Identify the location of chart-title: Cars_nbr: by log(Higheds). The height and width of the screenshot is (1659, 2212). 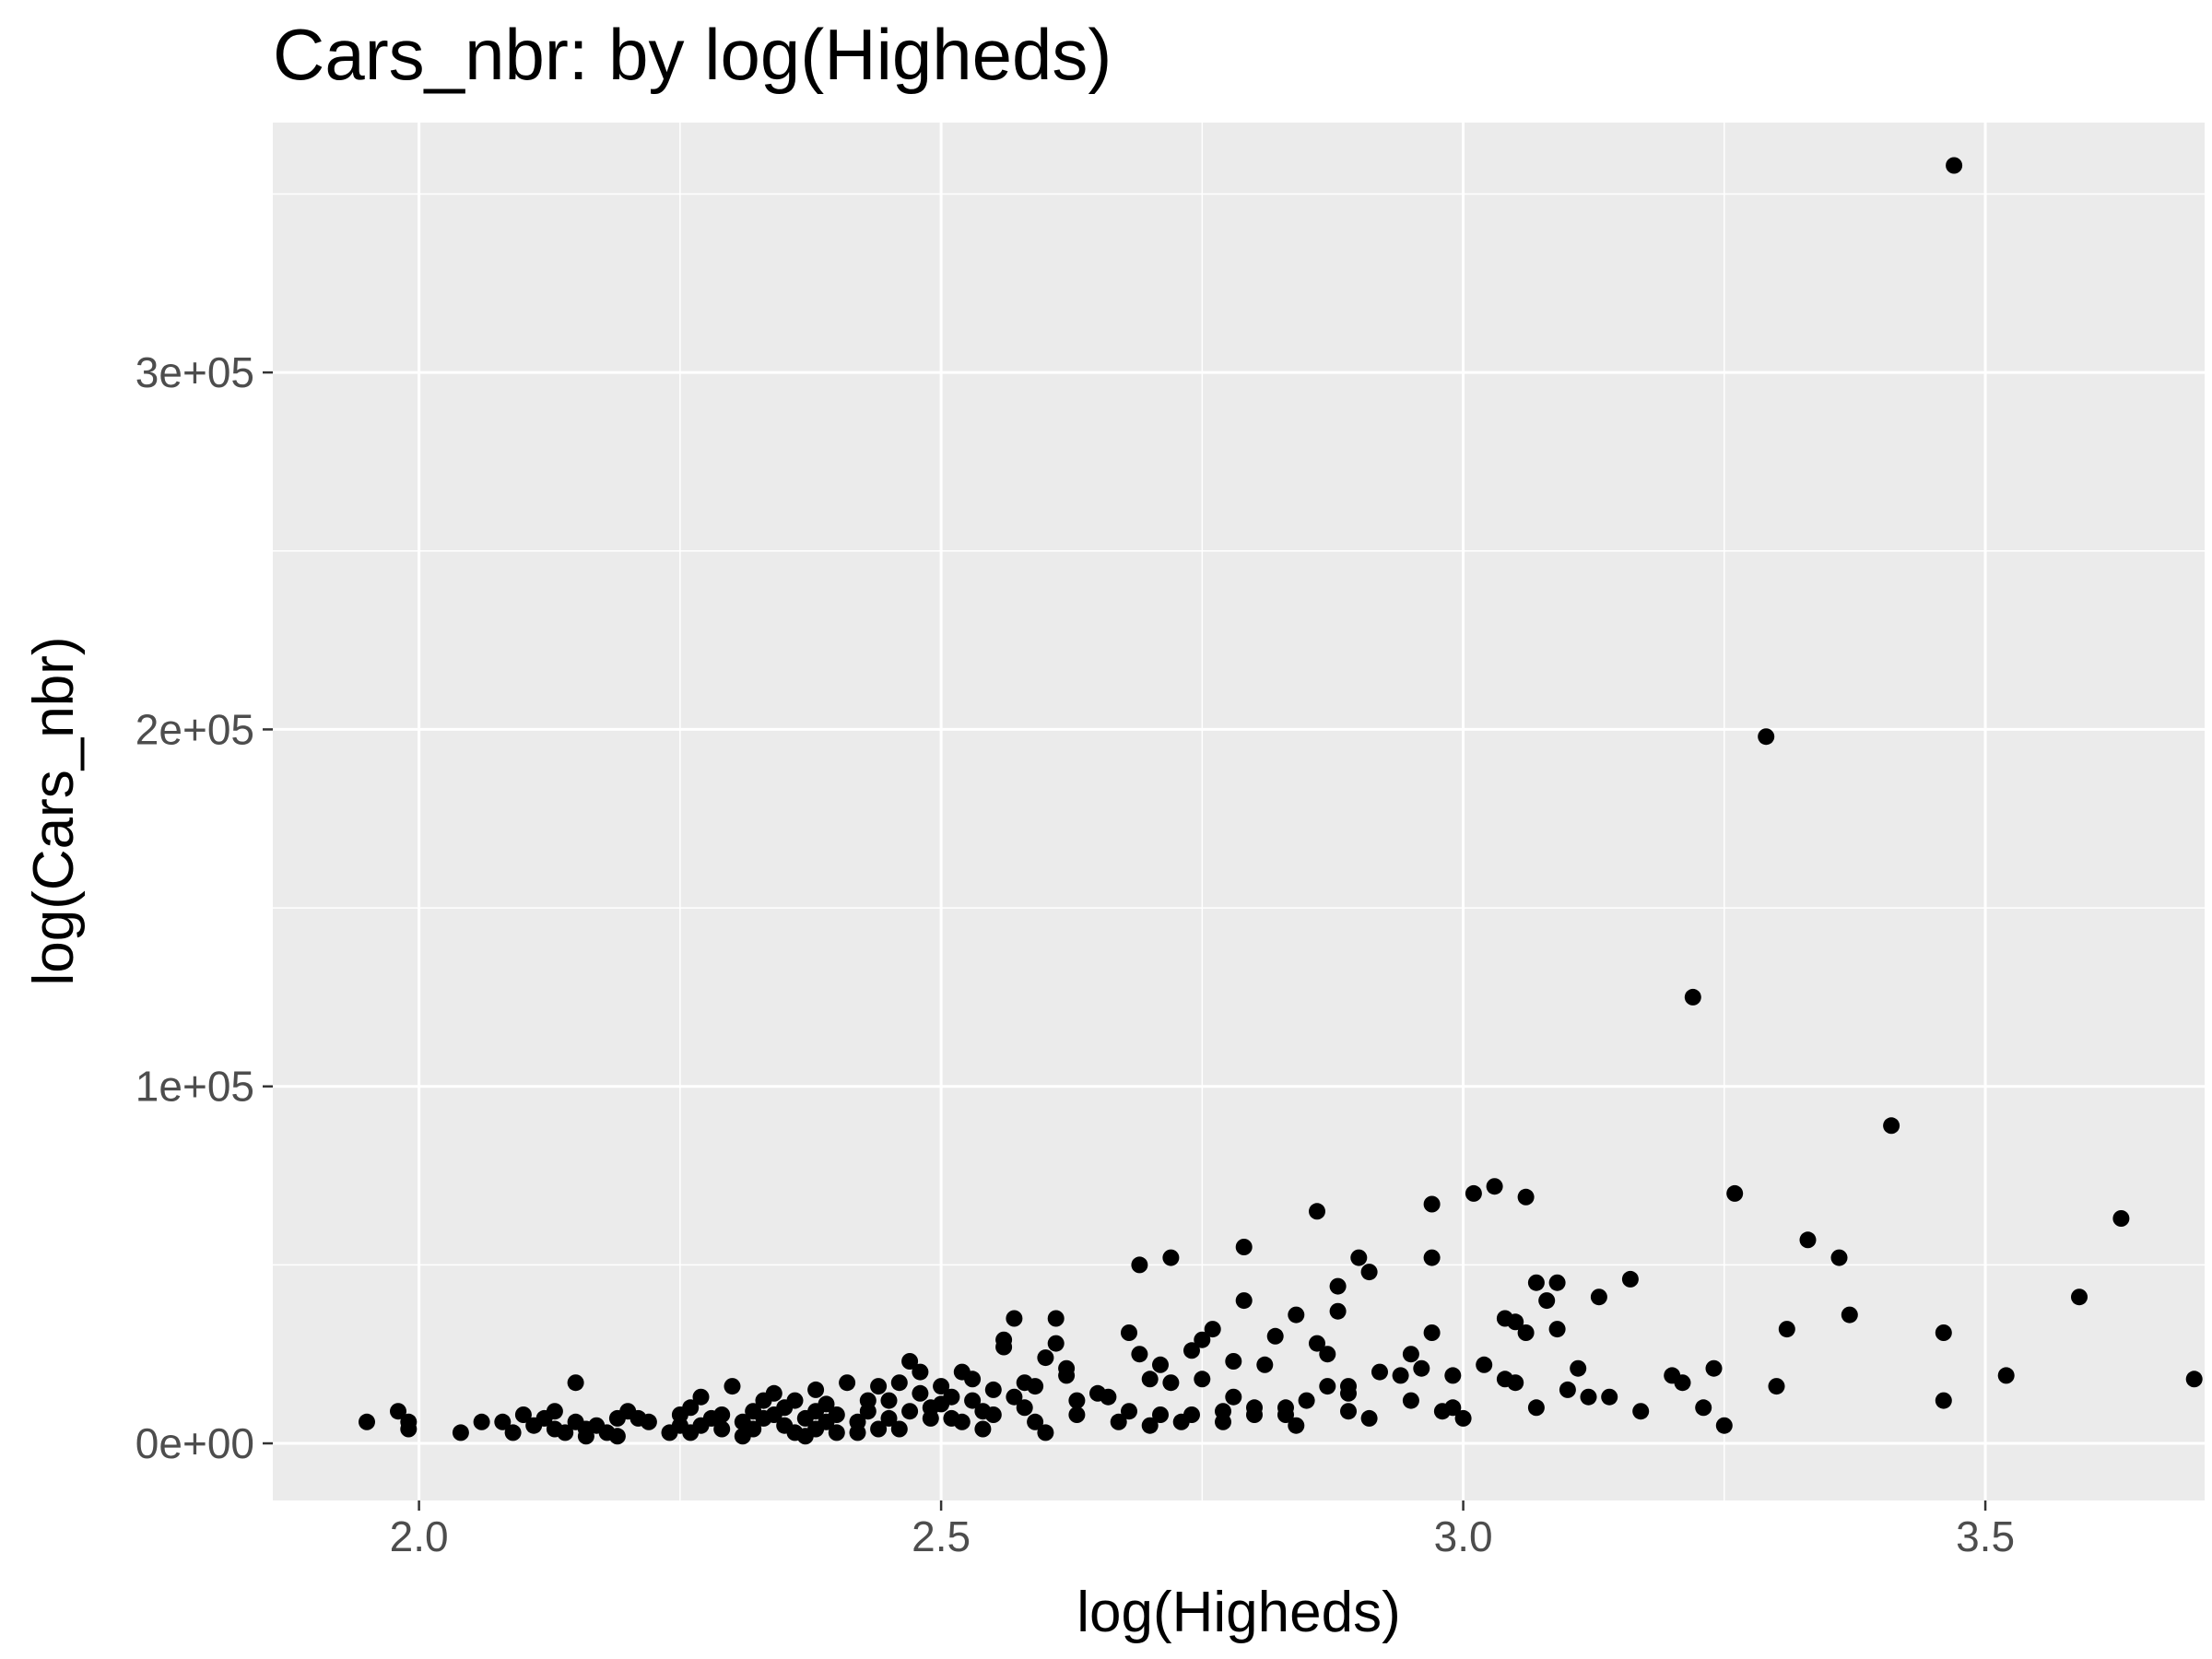
(692, 54).